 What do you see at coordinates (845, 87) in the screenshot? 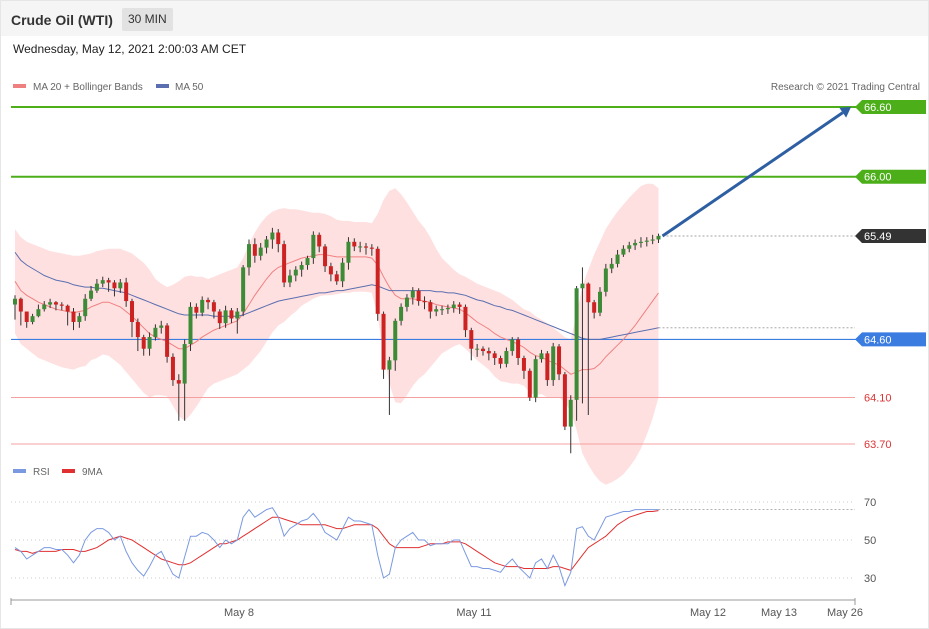
I see `research-credit: Research © 2021 Trading Central` at bounding box center [845, 87].